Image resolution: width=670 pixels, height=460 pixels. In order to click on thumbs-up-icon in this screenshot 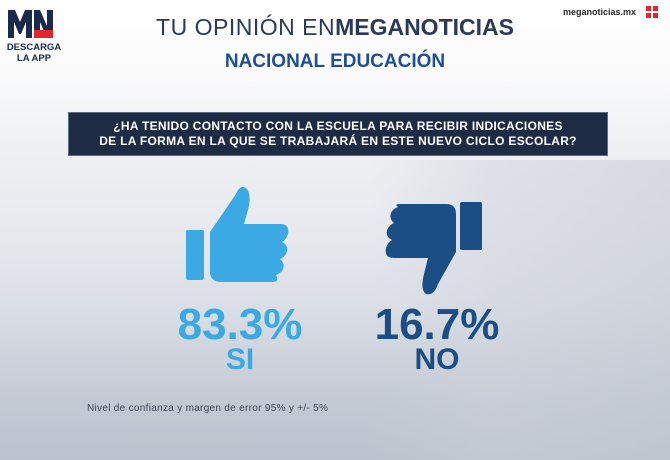, I will do `click(237, 234)`.